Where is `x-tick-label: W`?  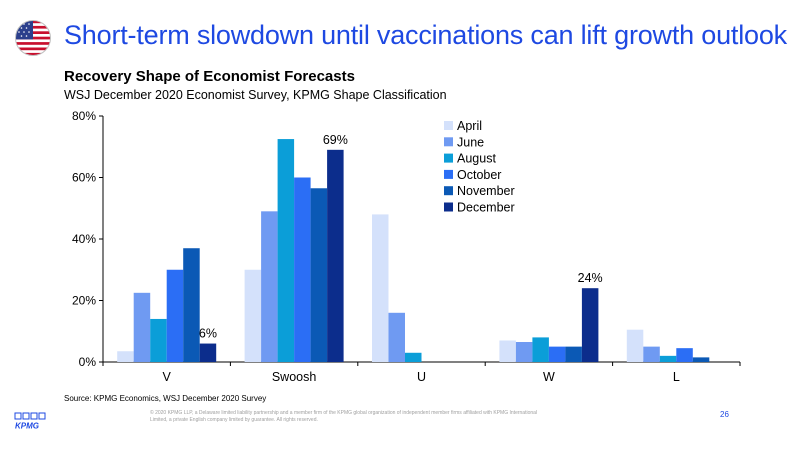
x-tick-label: W is located at coordinates (549, 377).